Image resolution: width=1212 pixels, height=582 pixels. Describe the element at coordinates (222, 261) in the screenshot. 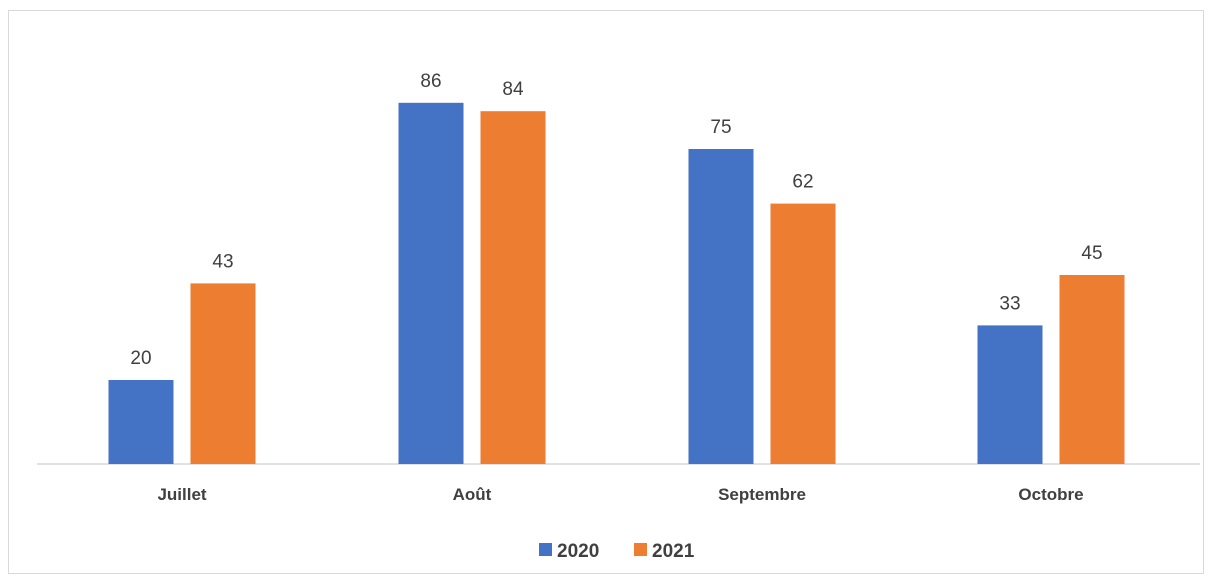

I see `data-label-2021-0: 43` at that location.